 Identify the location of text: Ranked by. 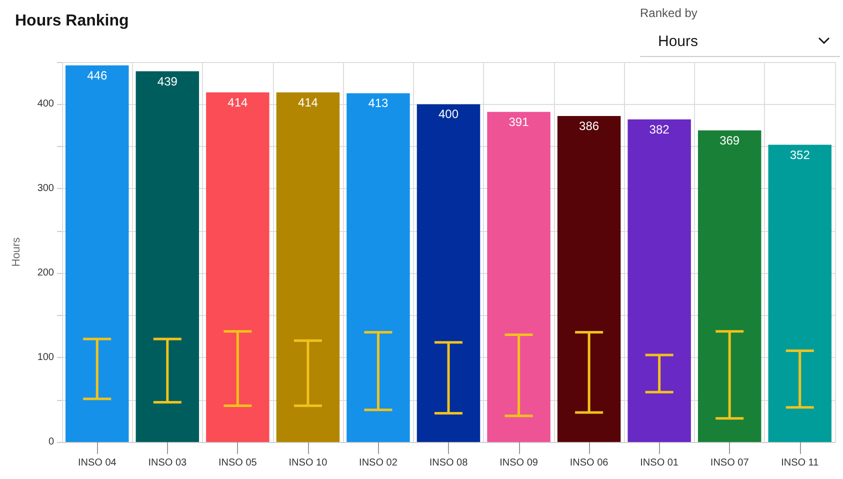
(669, 13).